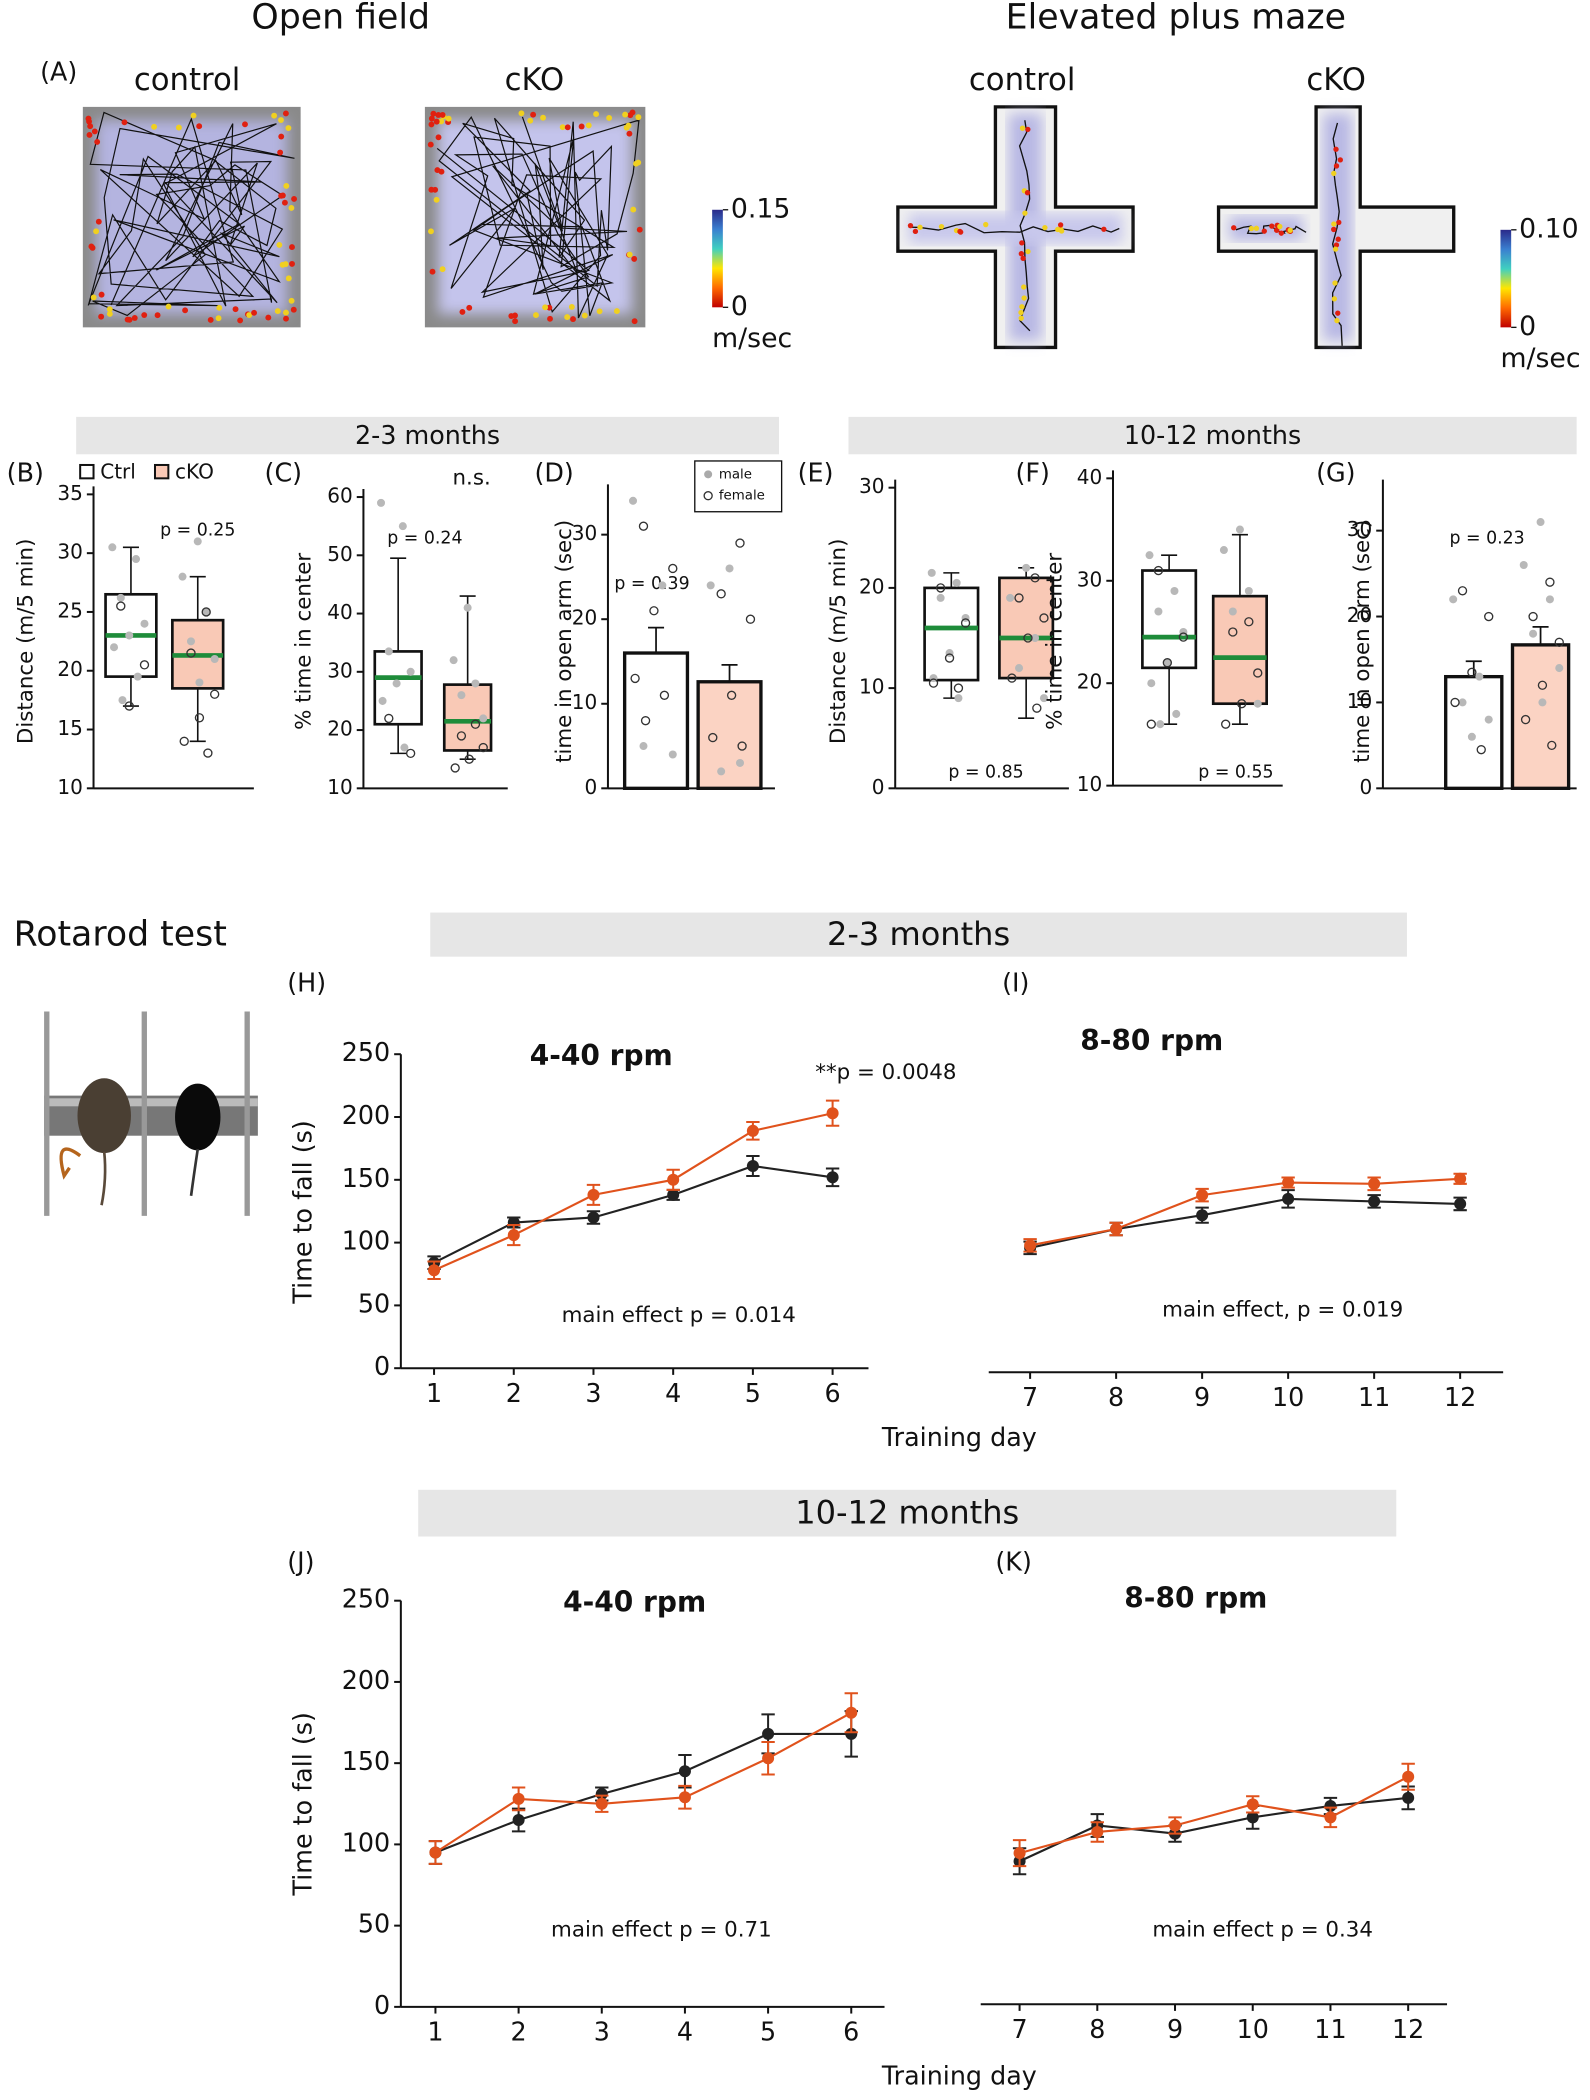 This screenshot has height=2100, width=1590. What do you see at coordinates (959, 2076) in the screenshot?
I see `x-axis-label: Training day` at bounding box center [959, 2076].